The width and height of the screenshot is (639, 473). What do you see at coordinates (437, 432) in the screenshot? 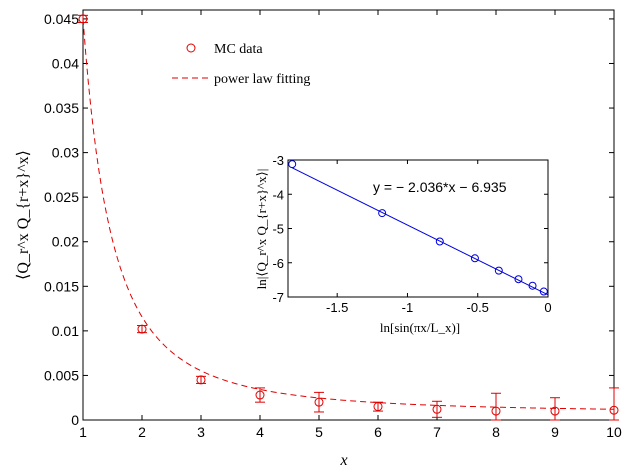
I see `x-tick-label: 7` at bounding box center [437, 432].